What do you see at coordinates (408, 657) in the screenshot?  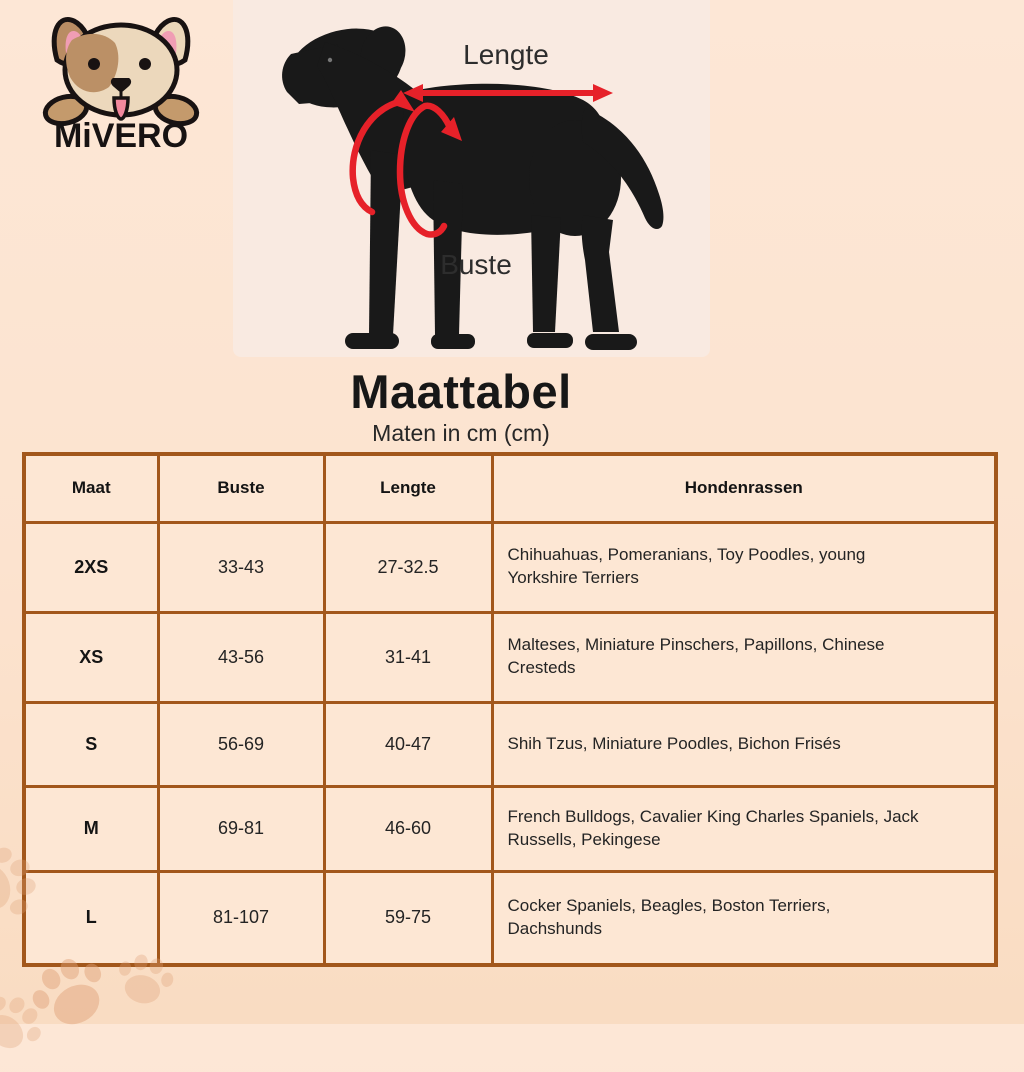 I see `length-cell: 31-41` at bounding box center [408, 657].